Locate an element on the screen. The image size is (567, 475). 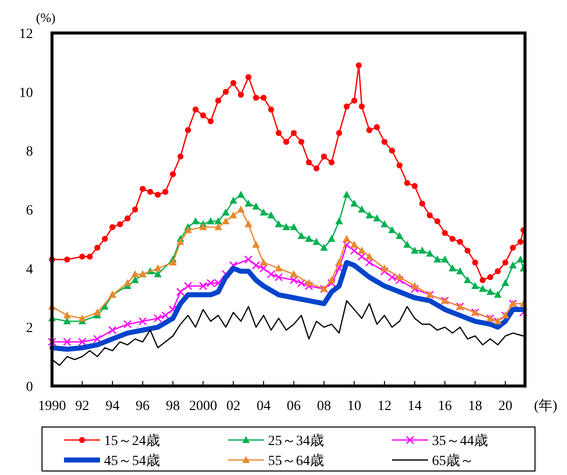
x-tick-label: 04 is located at coordinates (263, 406).